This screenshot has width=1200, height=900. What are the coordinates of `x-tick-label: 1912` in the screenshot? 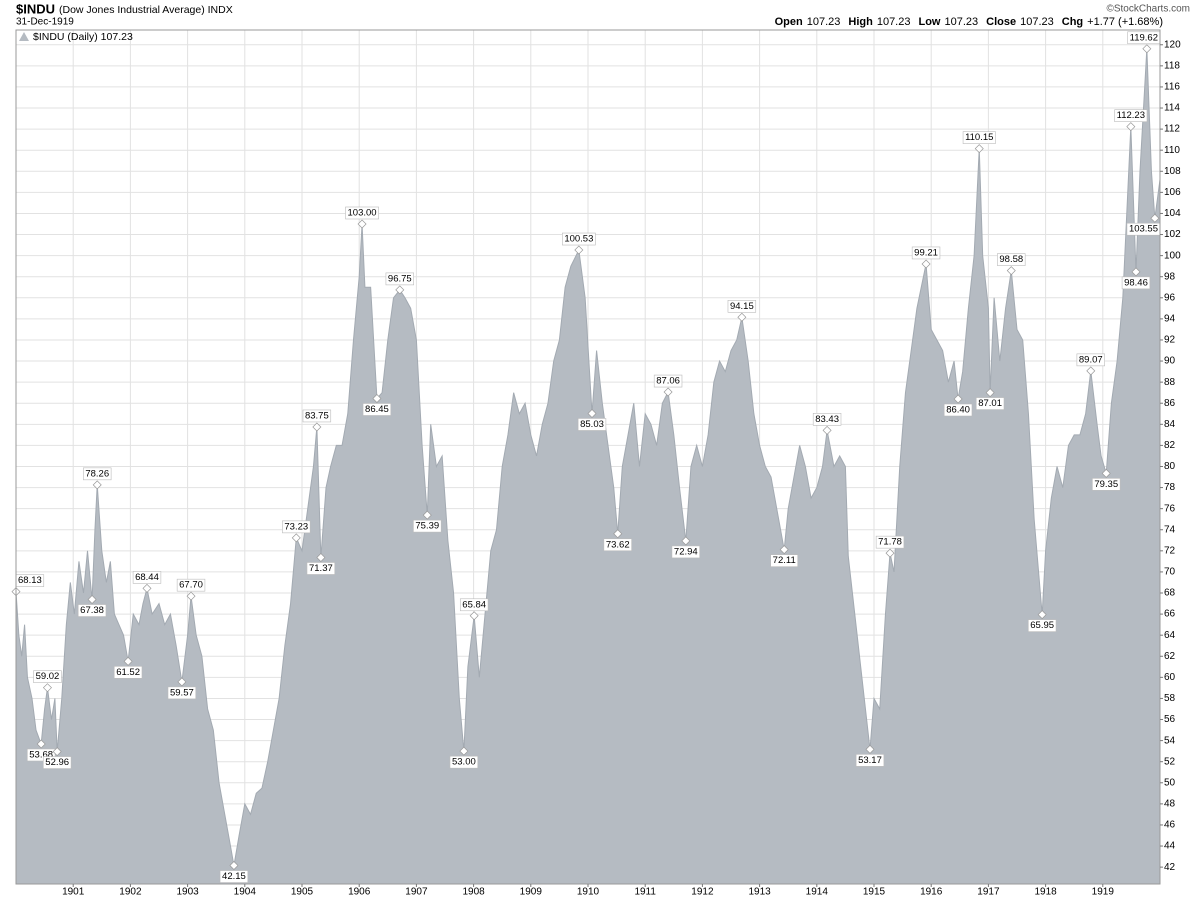 It's located at (702, 892).